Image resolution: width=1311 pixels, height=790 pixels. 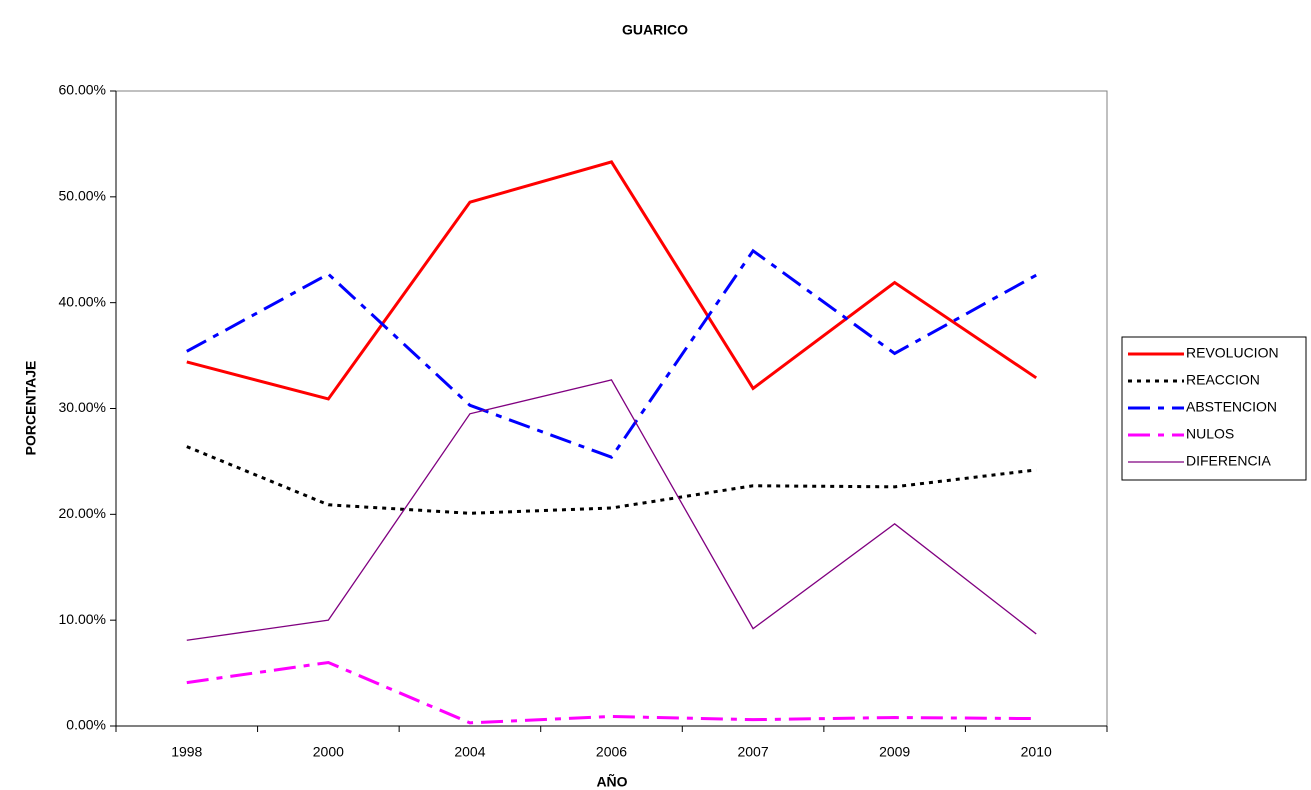 What do you see at coordinates (82, 301) in the screenshot?
I see `y-tick-label: 40.00%` at bounding box center [82, 301].